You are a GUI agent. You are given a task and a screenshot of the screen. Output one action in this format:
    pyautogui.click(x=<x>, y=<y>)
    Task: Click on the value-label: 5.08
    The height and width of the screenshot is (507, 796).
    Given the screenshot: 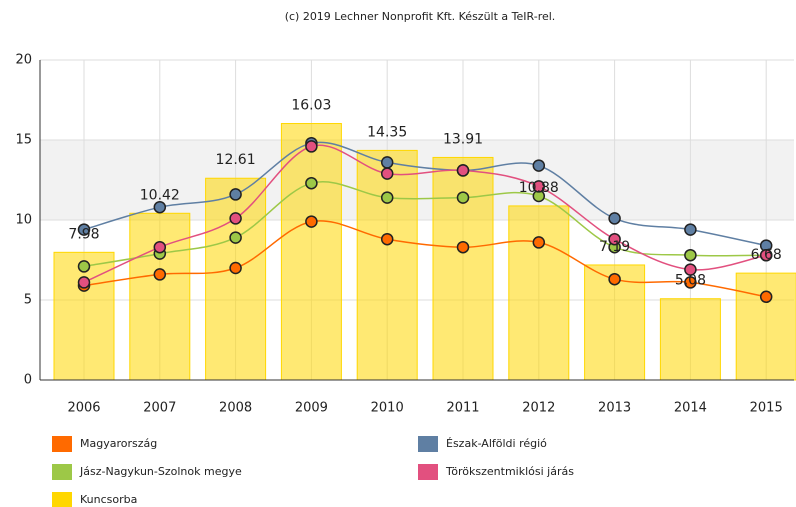 What is the action you would take?
    pyautogui.click(x=690, y=281)
    